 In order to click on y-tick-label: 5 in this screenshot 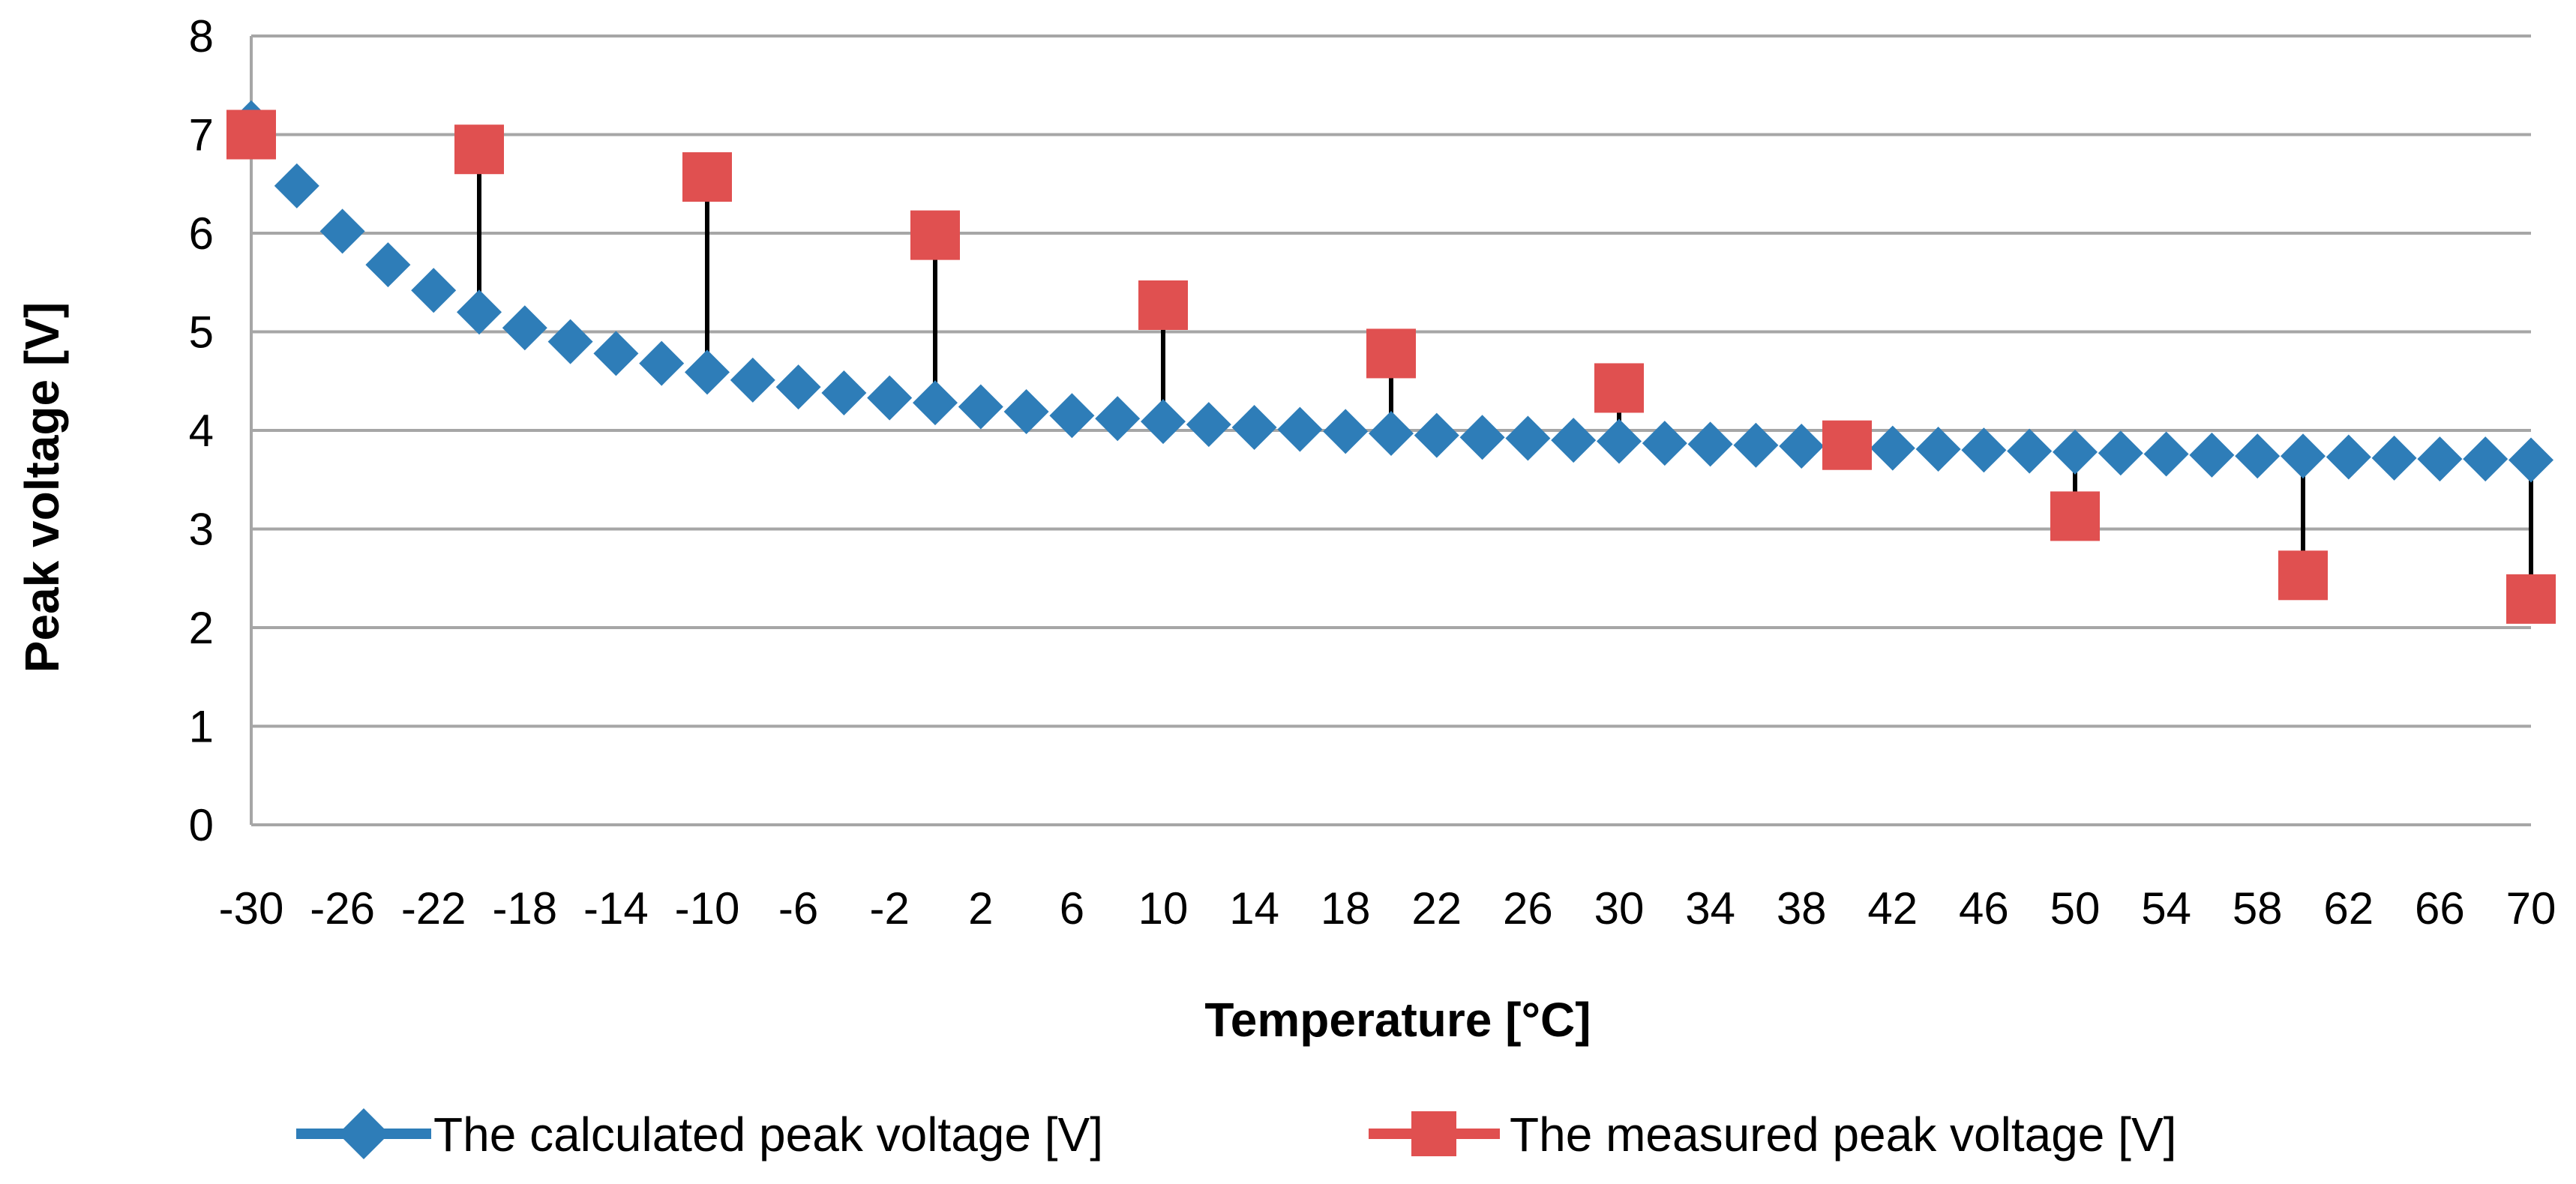, I will do `click(202, 333)`.